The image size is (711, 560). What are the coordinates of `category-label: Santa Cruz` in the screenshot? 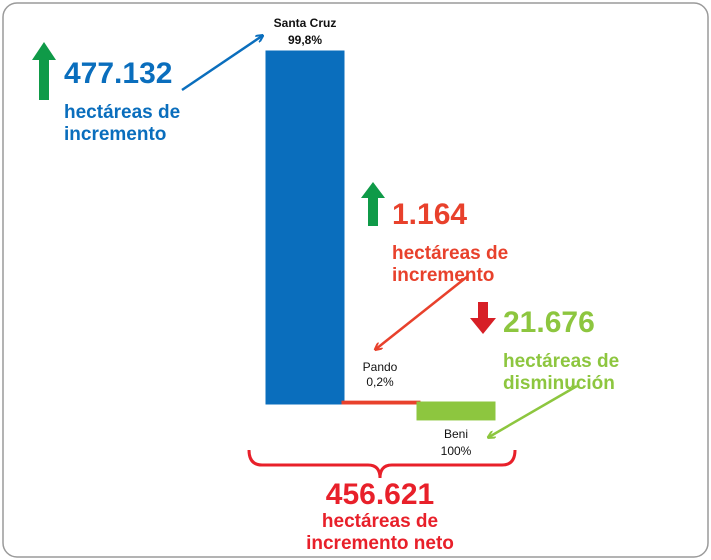 It's located at (305, 23).